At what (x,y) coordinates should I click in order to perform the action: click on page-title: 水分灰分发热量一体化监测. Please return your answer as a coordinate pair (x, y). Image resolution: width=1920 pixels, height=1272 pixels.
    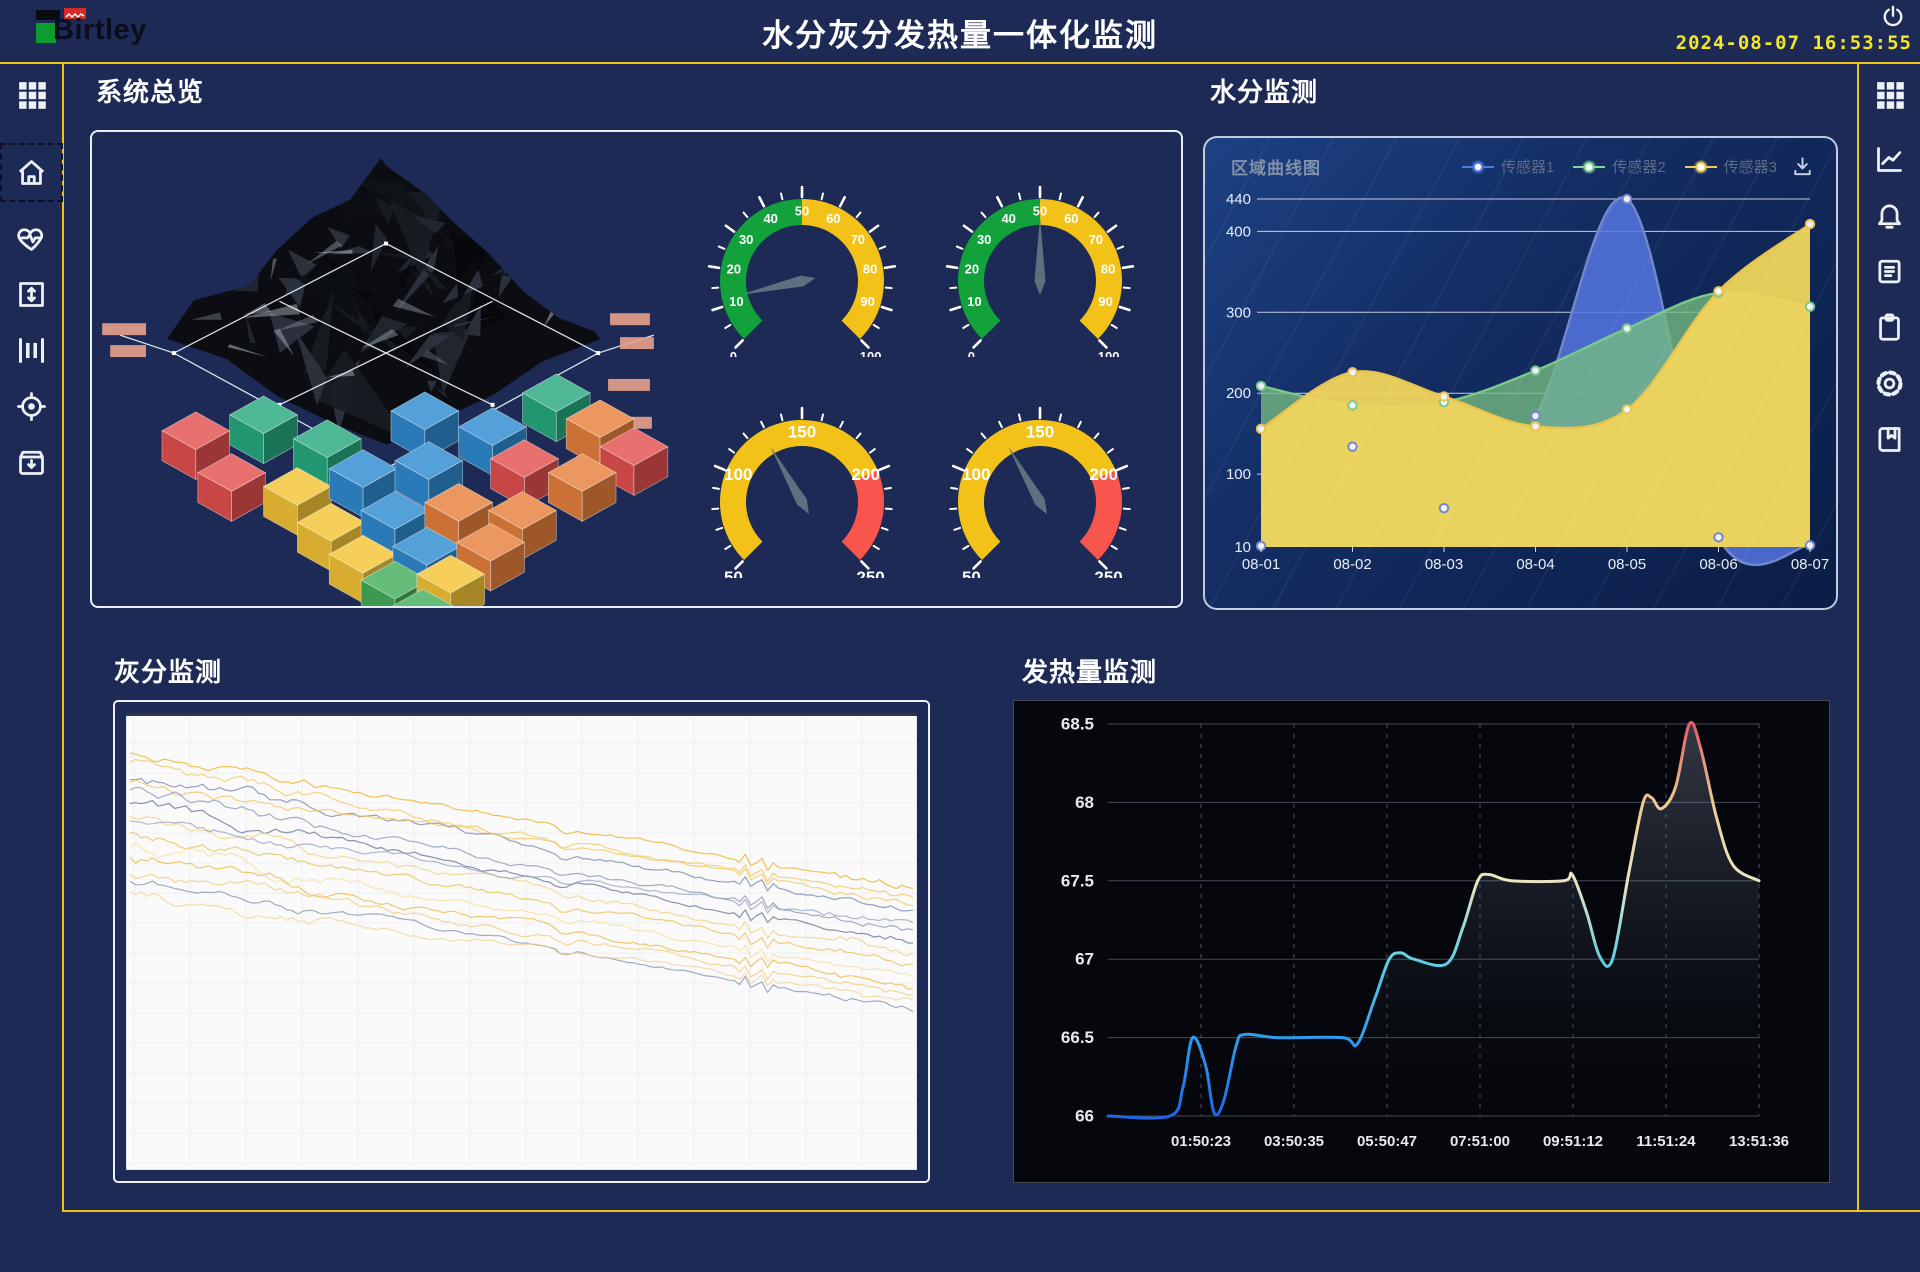
    Looking at the image, I should click on (960, 35).